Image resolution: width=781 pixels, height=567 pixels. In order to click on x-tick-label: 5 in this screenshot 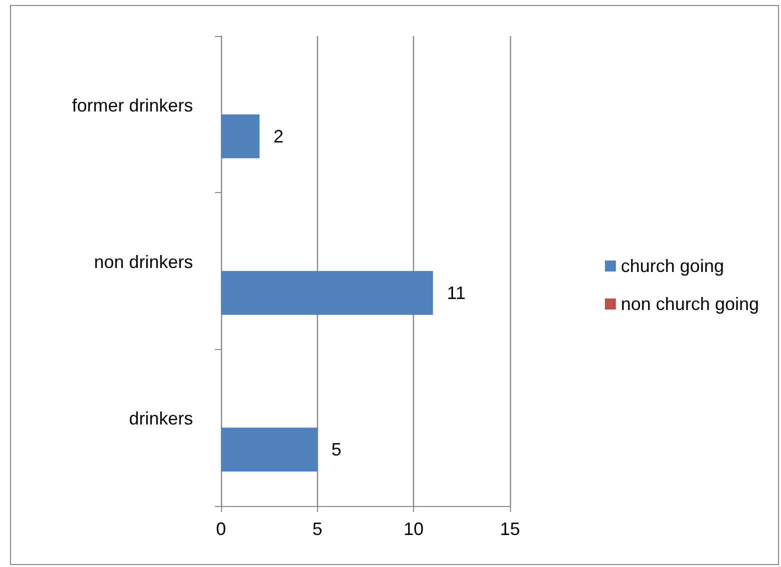, I will do `click(317, 529)`.